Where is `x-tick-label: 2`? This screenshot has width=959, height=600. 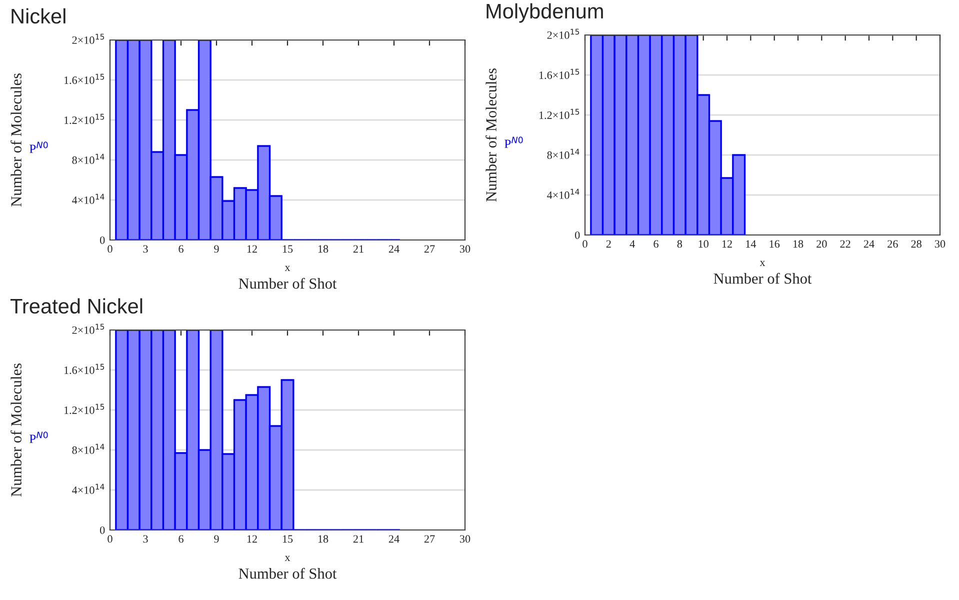 x-tick-label: 2 is located at coordinates (608, 244).